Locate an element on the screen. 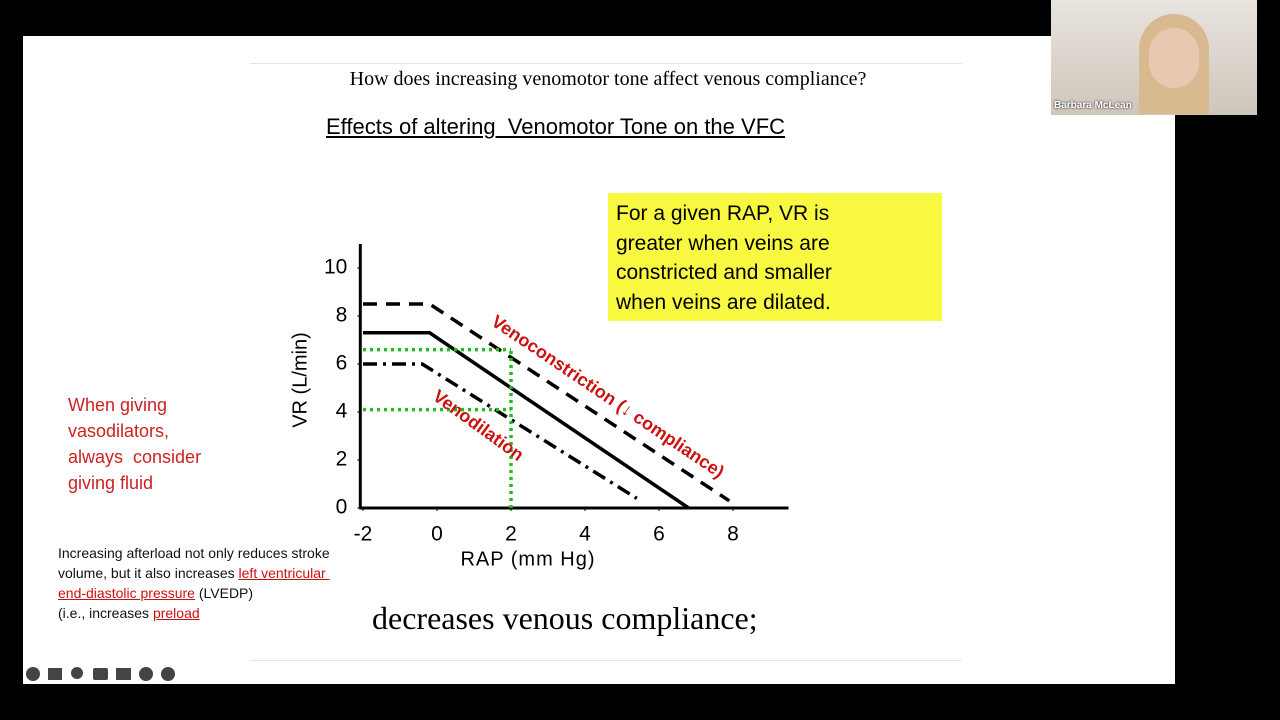 The image size is (1280, 720). callout-line: For a given RAP, VR is is located at coordinates (723, 213).